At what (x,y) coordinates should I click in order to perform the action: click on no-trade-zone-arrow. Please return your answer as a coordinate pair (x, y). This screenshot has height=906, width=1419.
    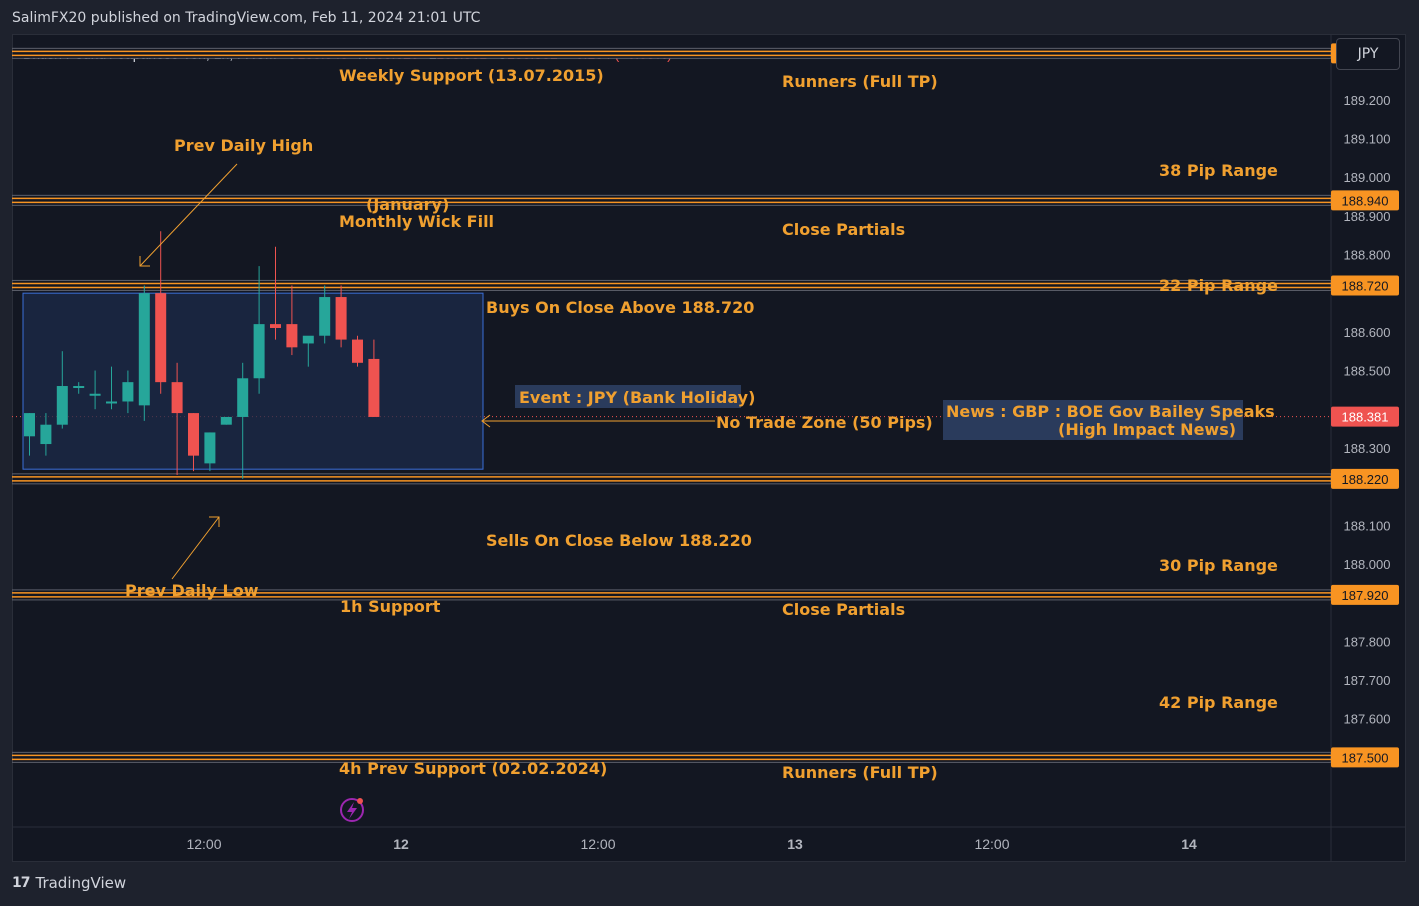
    Looking at the image, I should click on (598, 421).